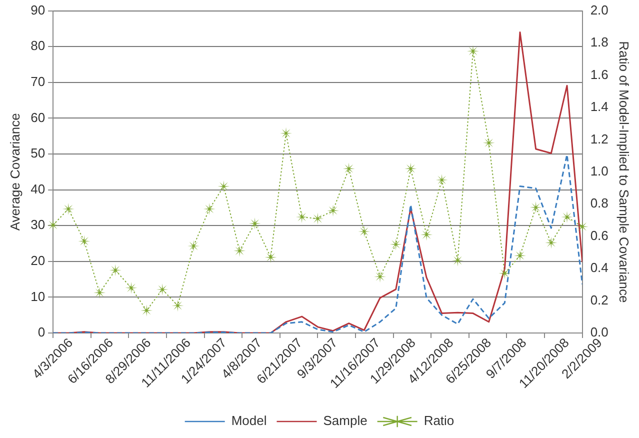 Image resolution: width=639 pixels, height=438 pixels. I want to click on y-tick-label: 10, so click(38, 296).